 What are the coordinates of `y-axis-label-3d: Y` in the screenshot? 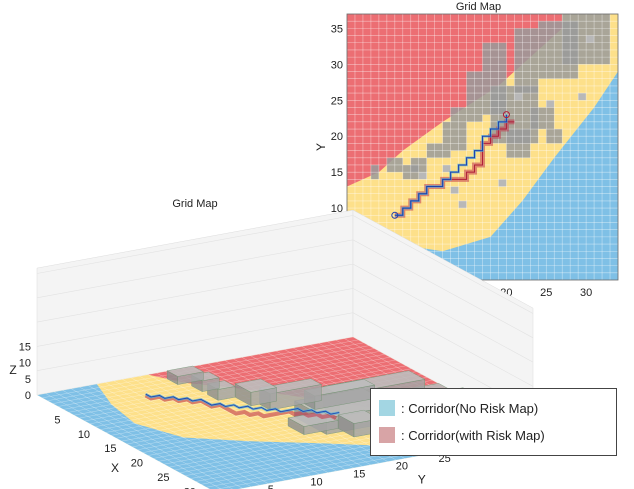 It's located at (422, 480).